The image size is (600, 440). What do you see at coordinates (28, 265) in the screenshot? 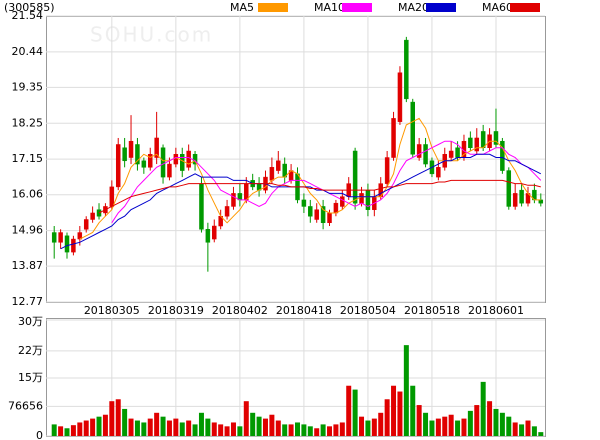
I see `y-tick-label: 13.87` at bounding box center [28, 265].